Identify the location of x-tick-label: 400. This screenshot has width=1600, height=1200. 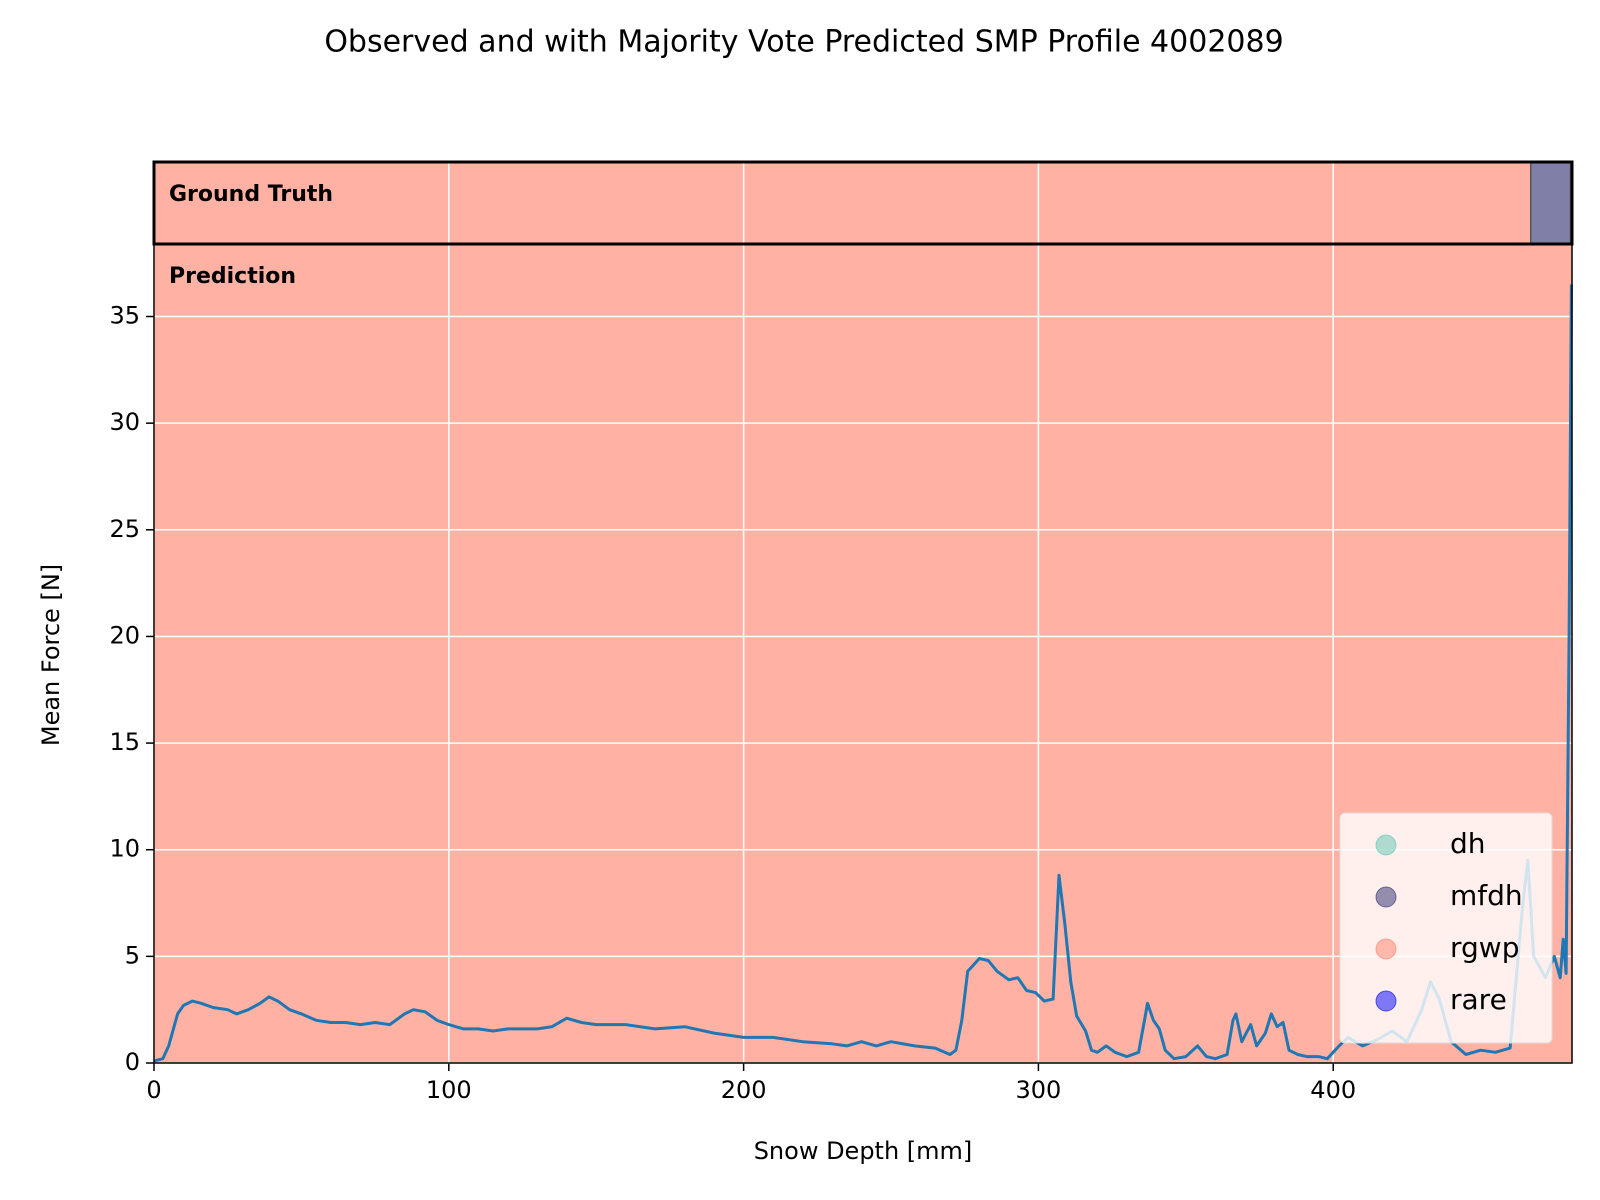
(1333, 1090).